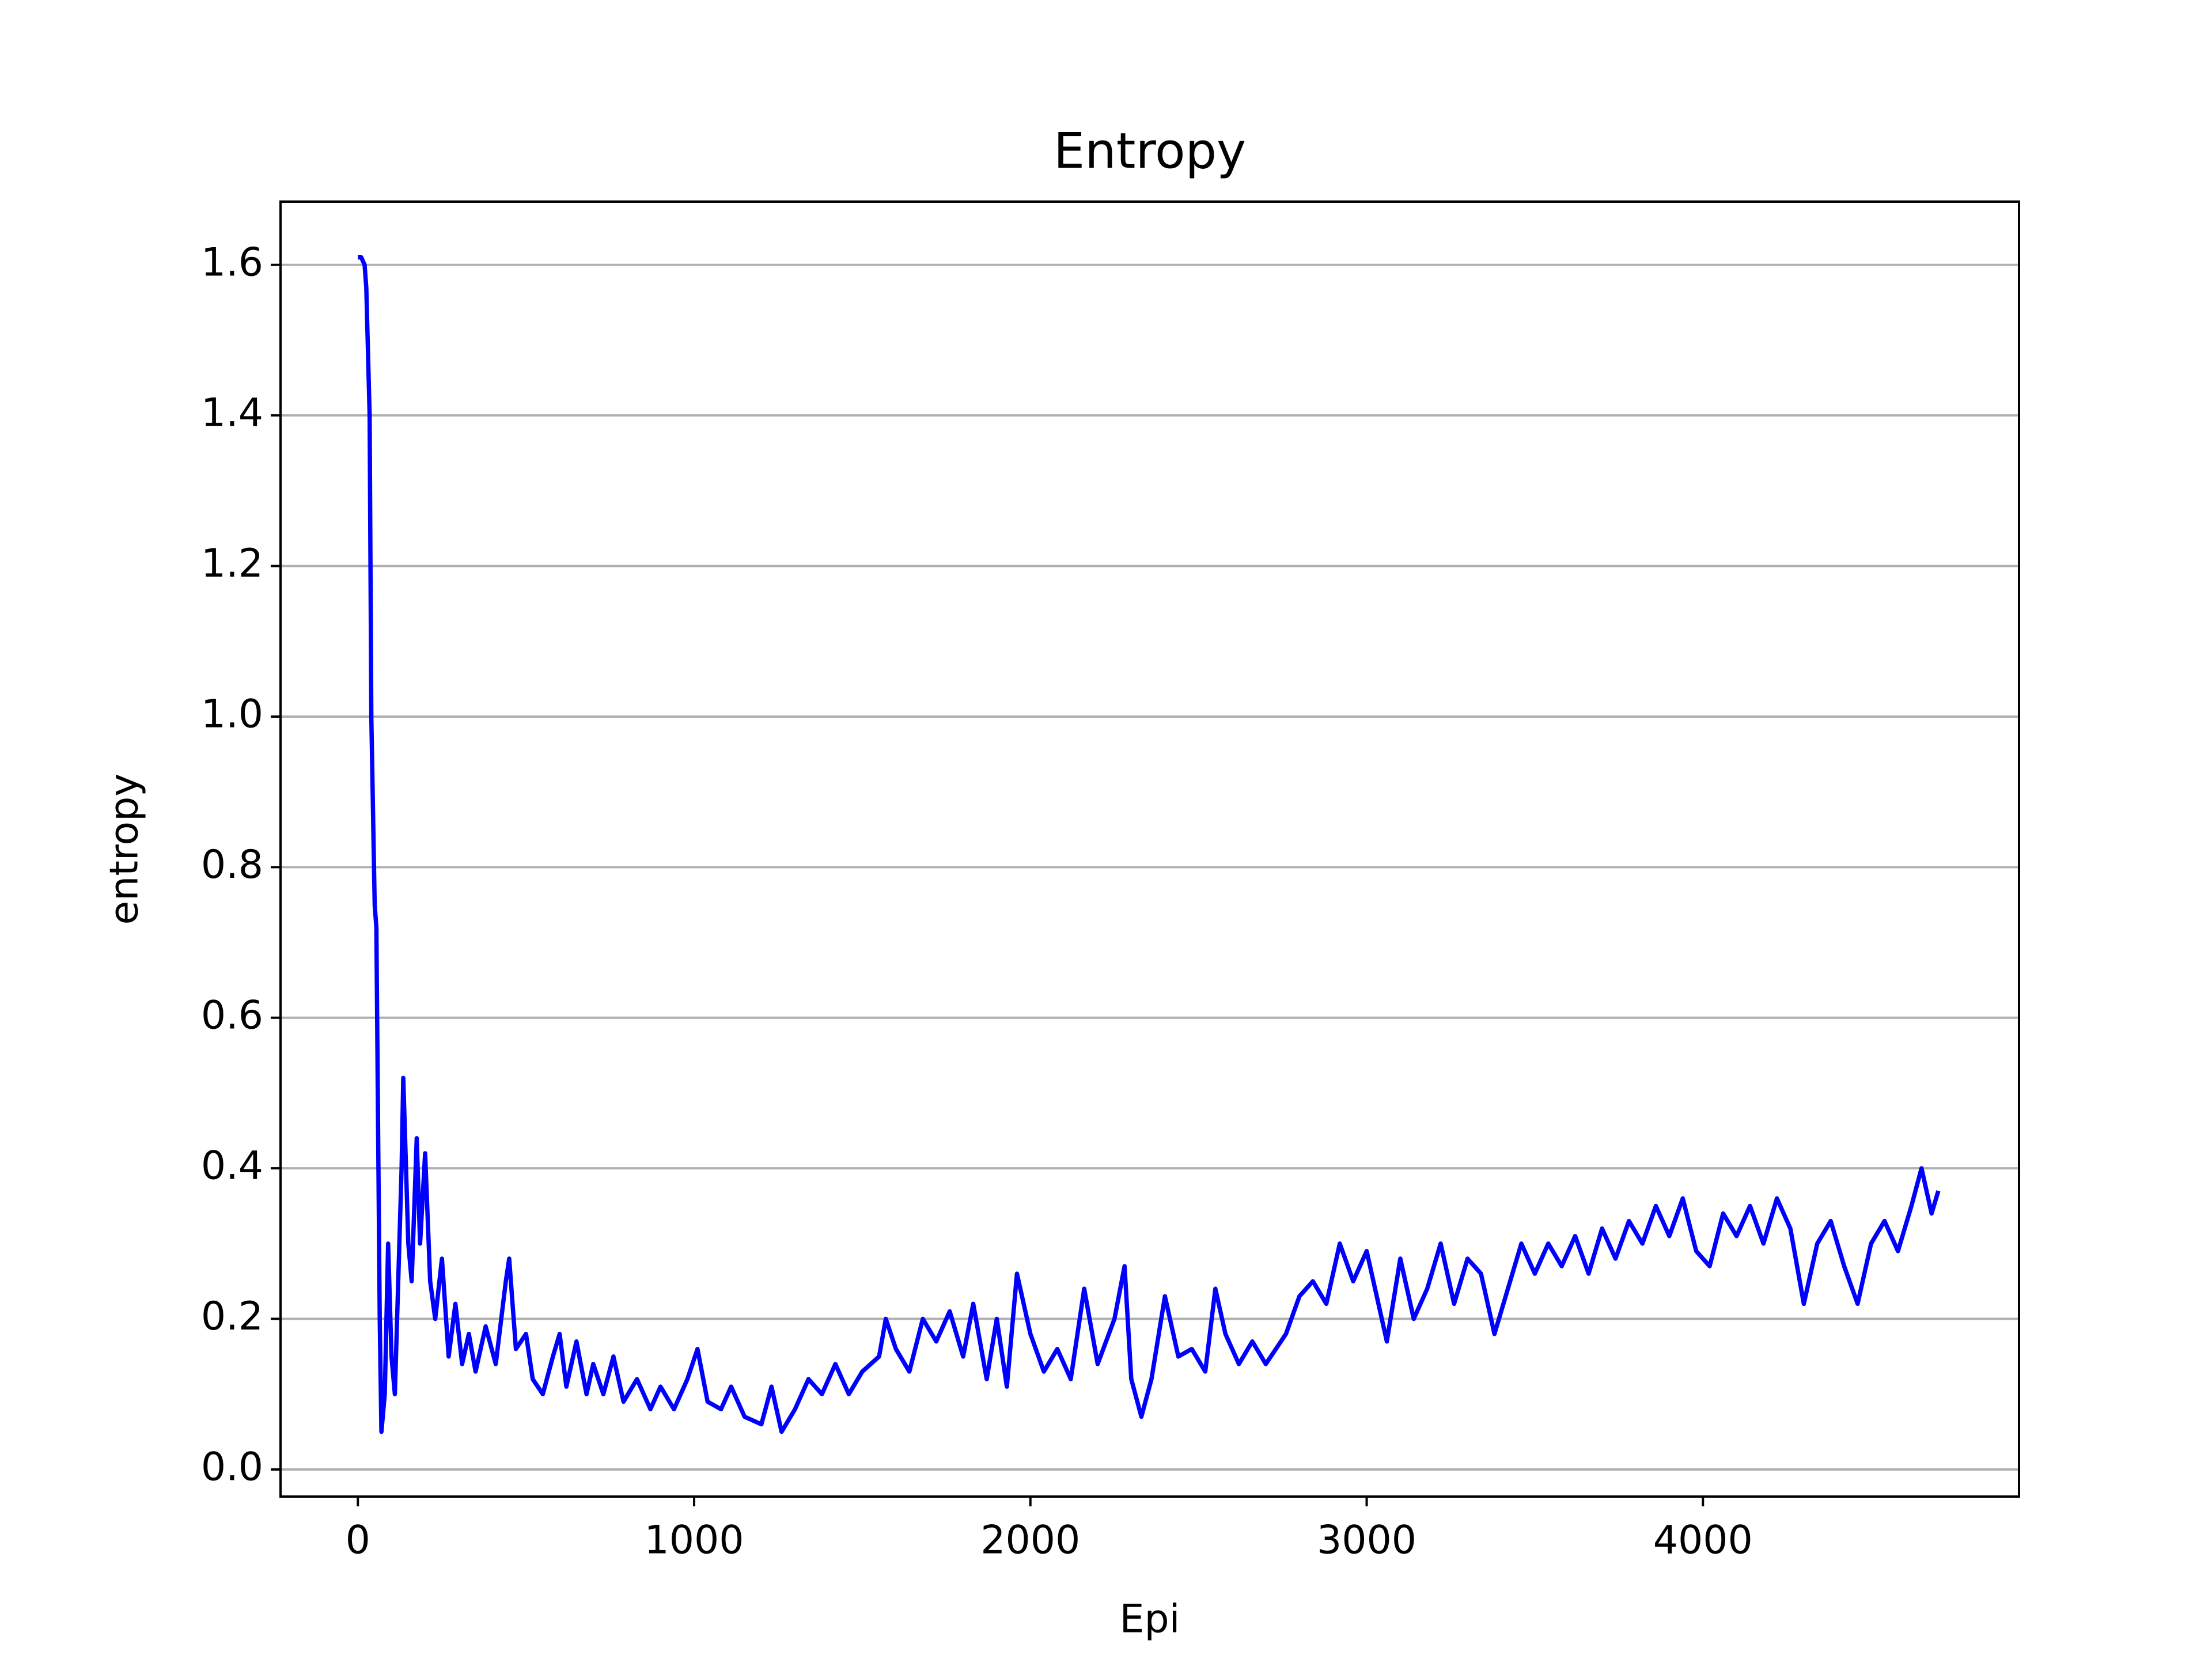 The image size is (2212, 1659). I want to click on y-tick-label: 0.0, so click(232, 1467).